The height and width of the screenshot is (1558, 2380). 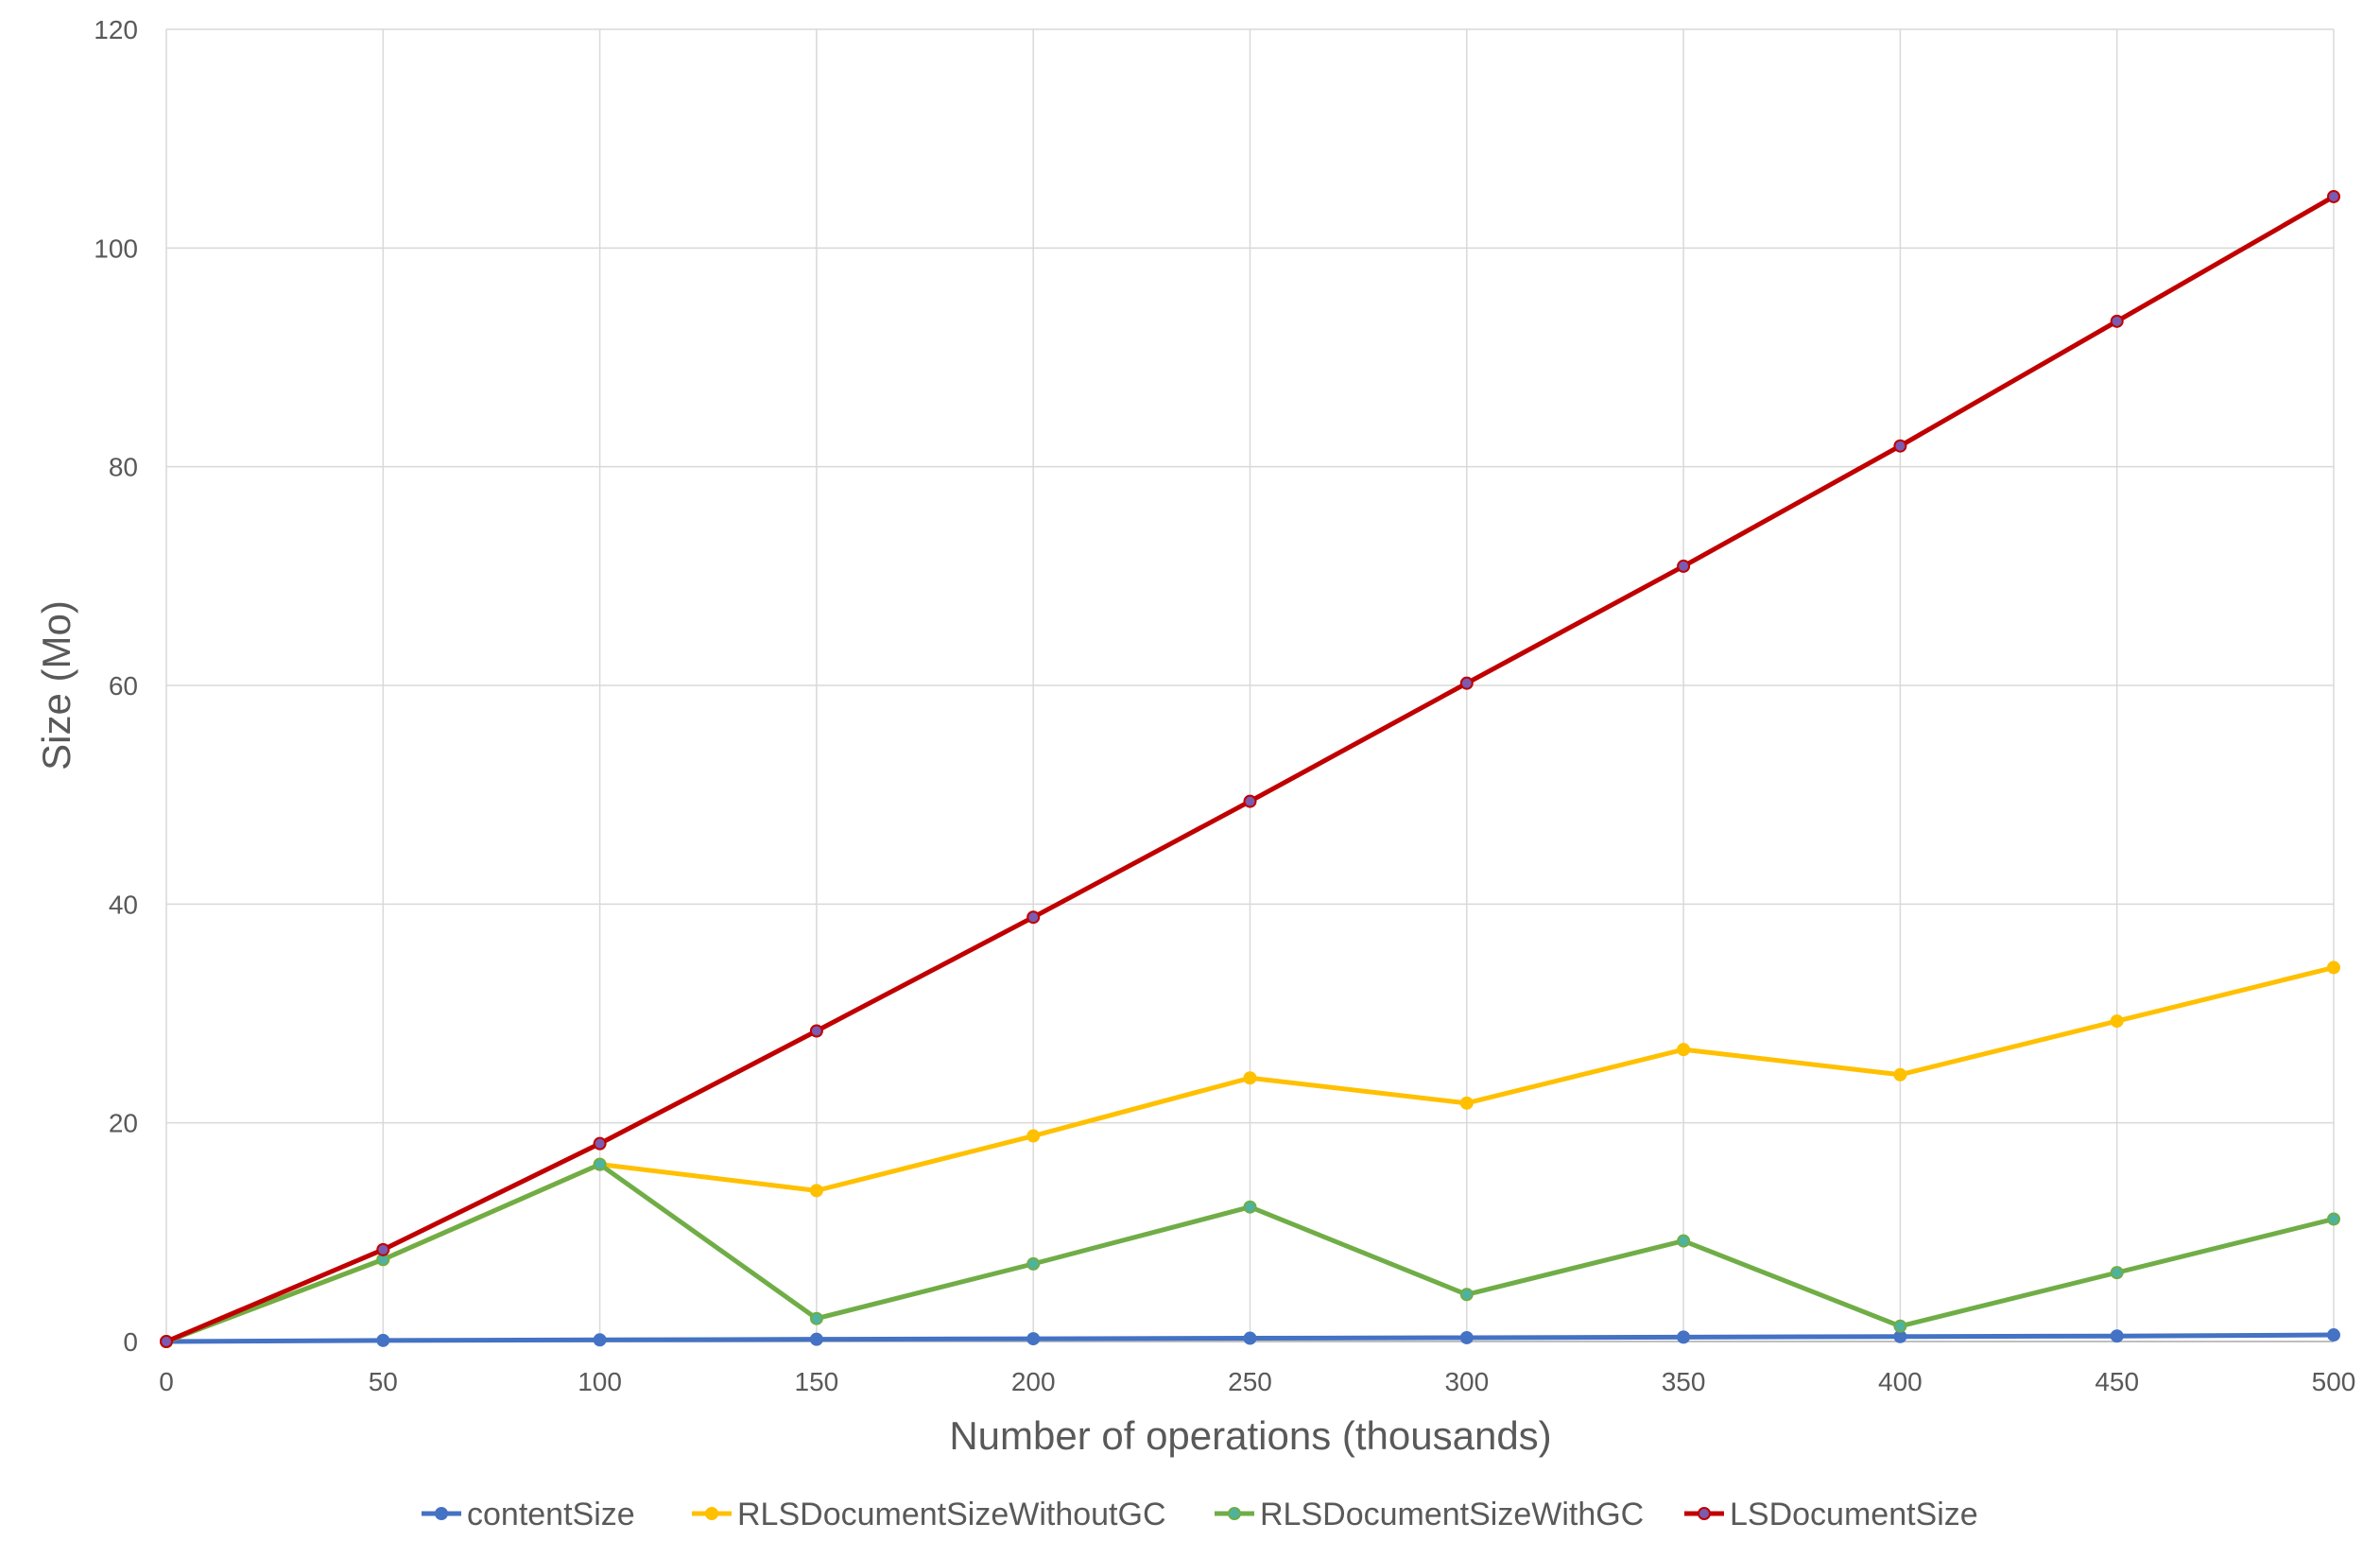 I want to click on series-contentSize, so click(x=1250, y=1338).